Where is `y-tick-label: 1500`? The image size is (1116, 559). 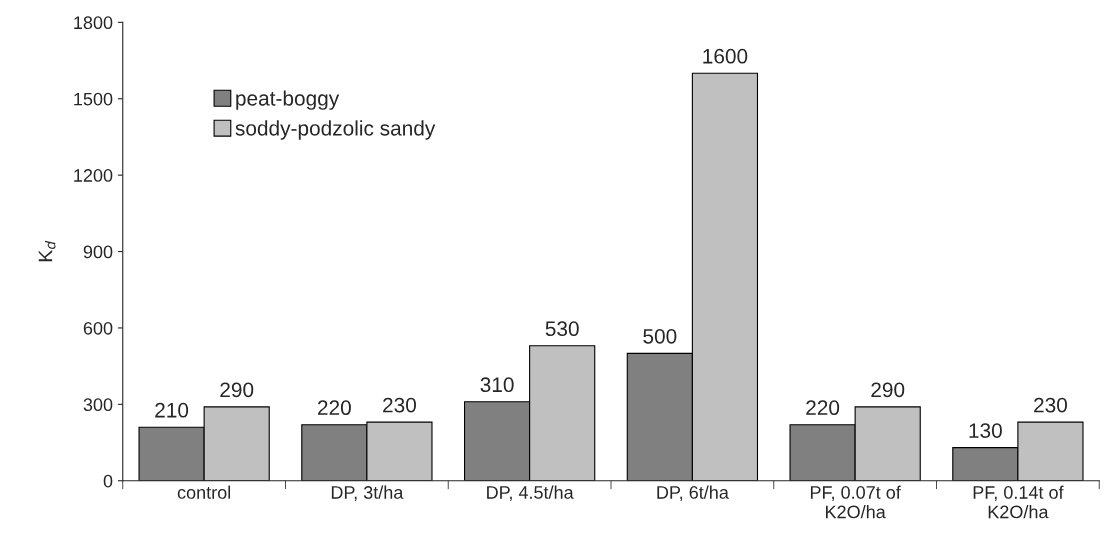 y-tick-label: 1500 is located at coordinates (93, 99).